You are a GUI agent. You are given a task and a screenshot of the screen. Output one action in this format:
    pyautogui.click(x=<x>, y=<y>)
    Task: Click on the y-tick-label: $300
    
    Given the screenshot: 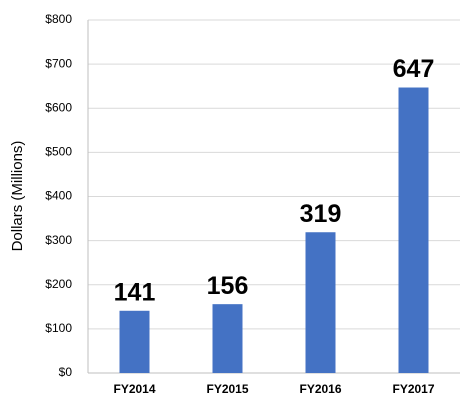 What is the action you would take?
    pyautogui.click(x=58, y=240)
    